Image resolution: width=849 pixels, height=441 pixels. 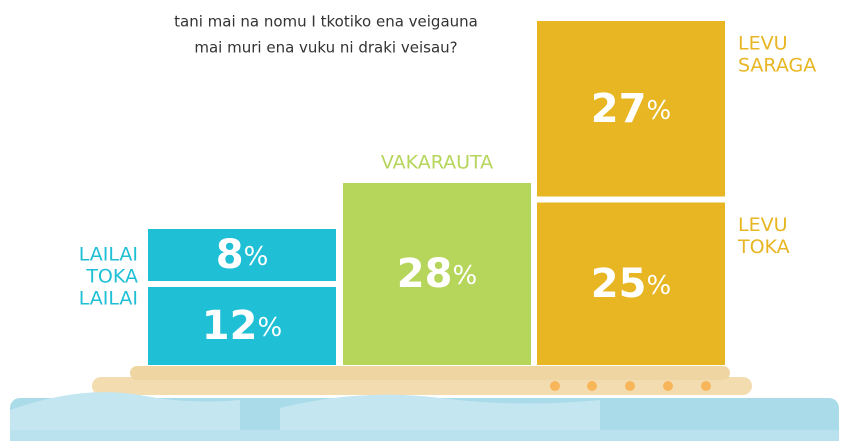 What do you see at coordinates (425, 274) in the screenshot?
I see `value: 28` at bounding box center [425, 274].